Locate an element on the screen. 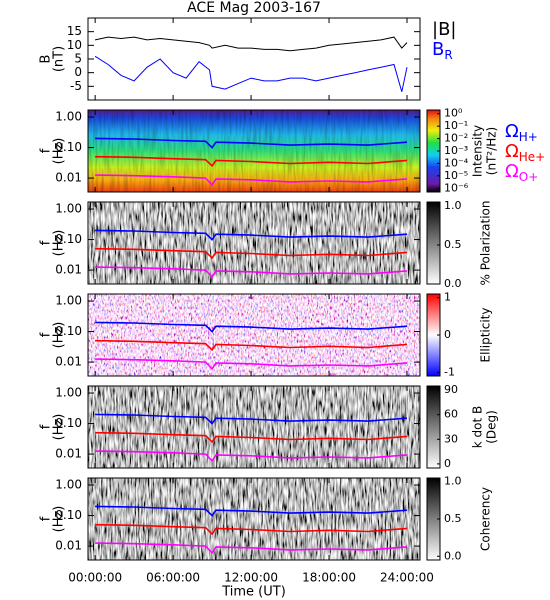 Image resolution: width=550 pixels, height=600 pixels. y-tick-label: 10 is located at coordinates (74, 45).